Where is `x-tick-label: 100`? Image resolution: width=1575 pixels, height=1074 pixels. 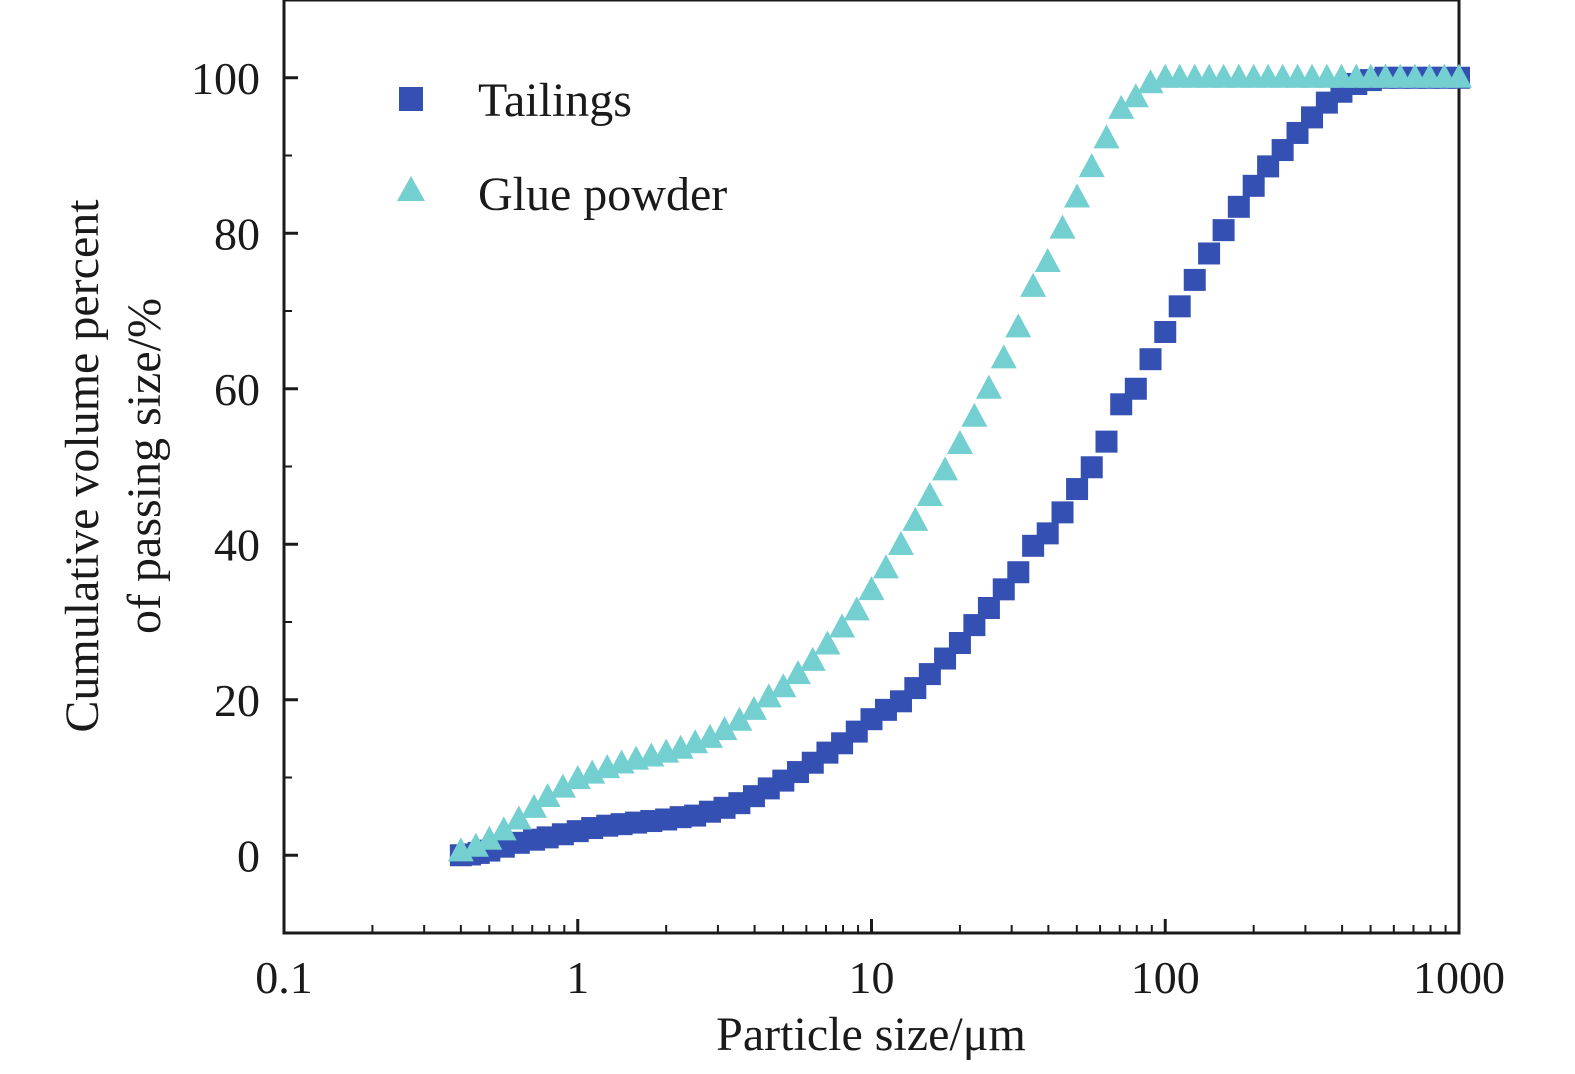
x-tick-label: 100 is located at coordinates (1165, 977).